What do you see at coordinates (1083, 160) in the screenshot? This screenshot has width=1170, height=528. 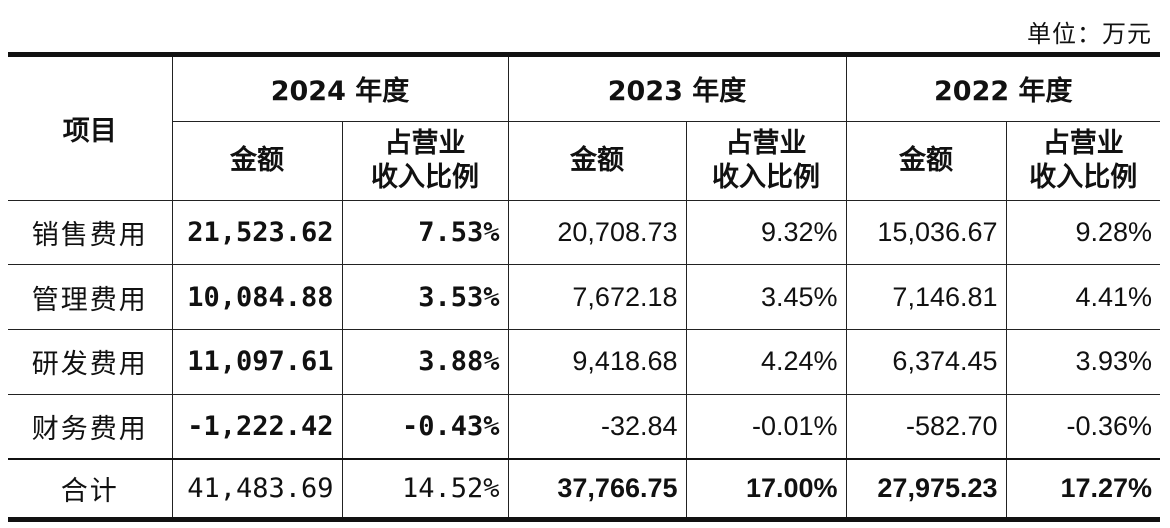 I see `header-ratio-2022: 占营业 收入比例` at bounding box center [1083, 160].